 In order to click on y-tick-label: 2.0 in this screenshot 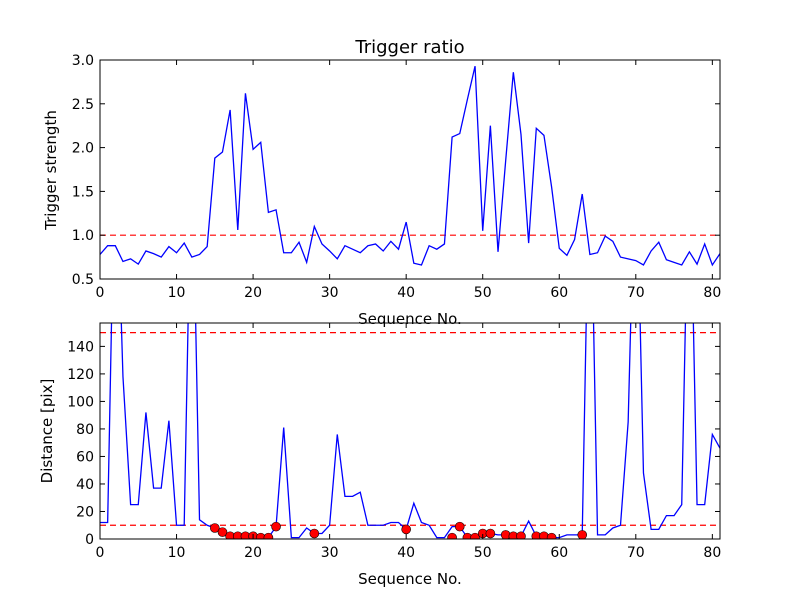, I will do `click(83, 149)`.